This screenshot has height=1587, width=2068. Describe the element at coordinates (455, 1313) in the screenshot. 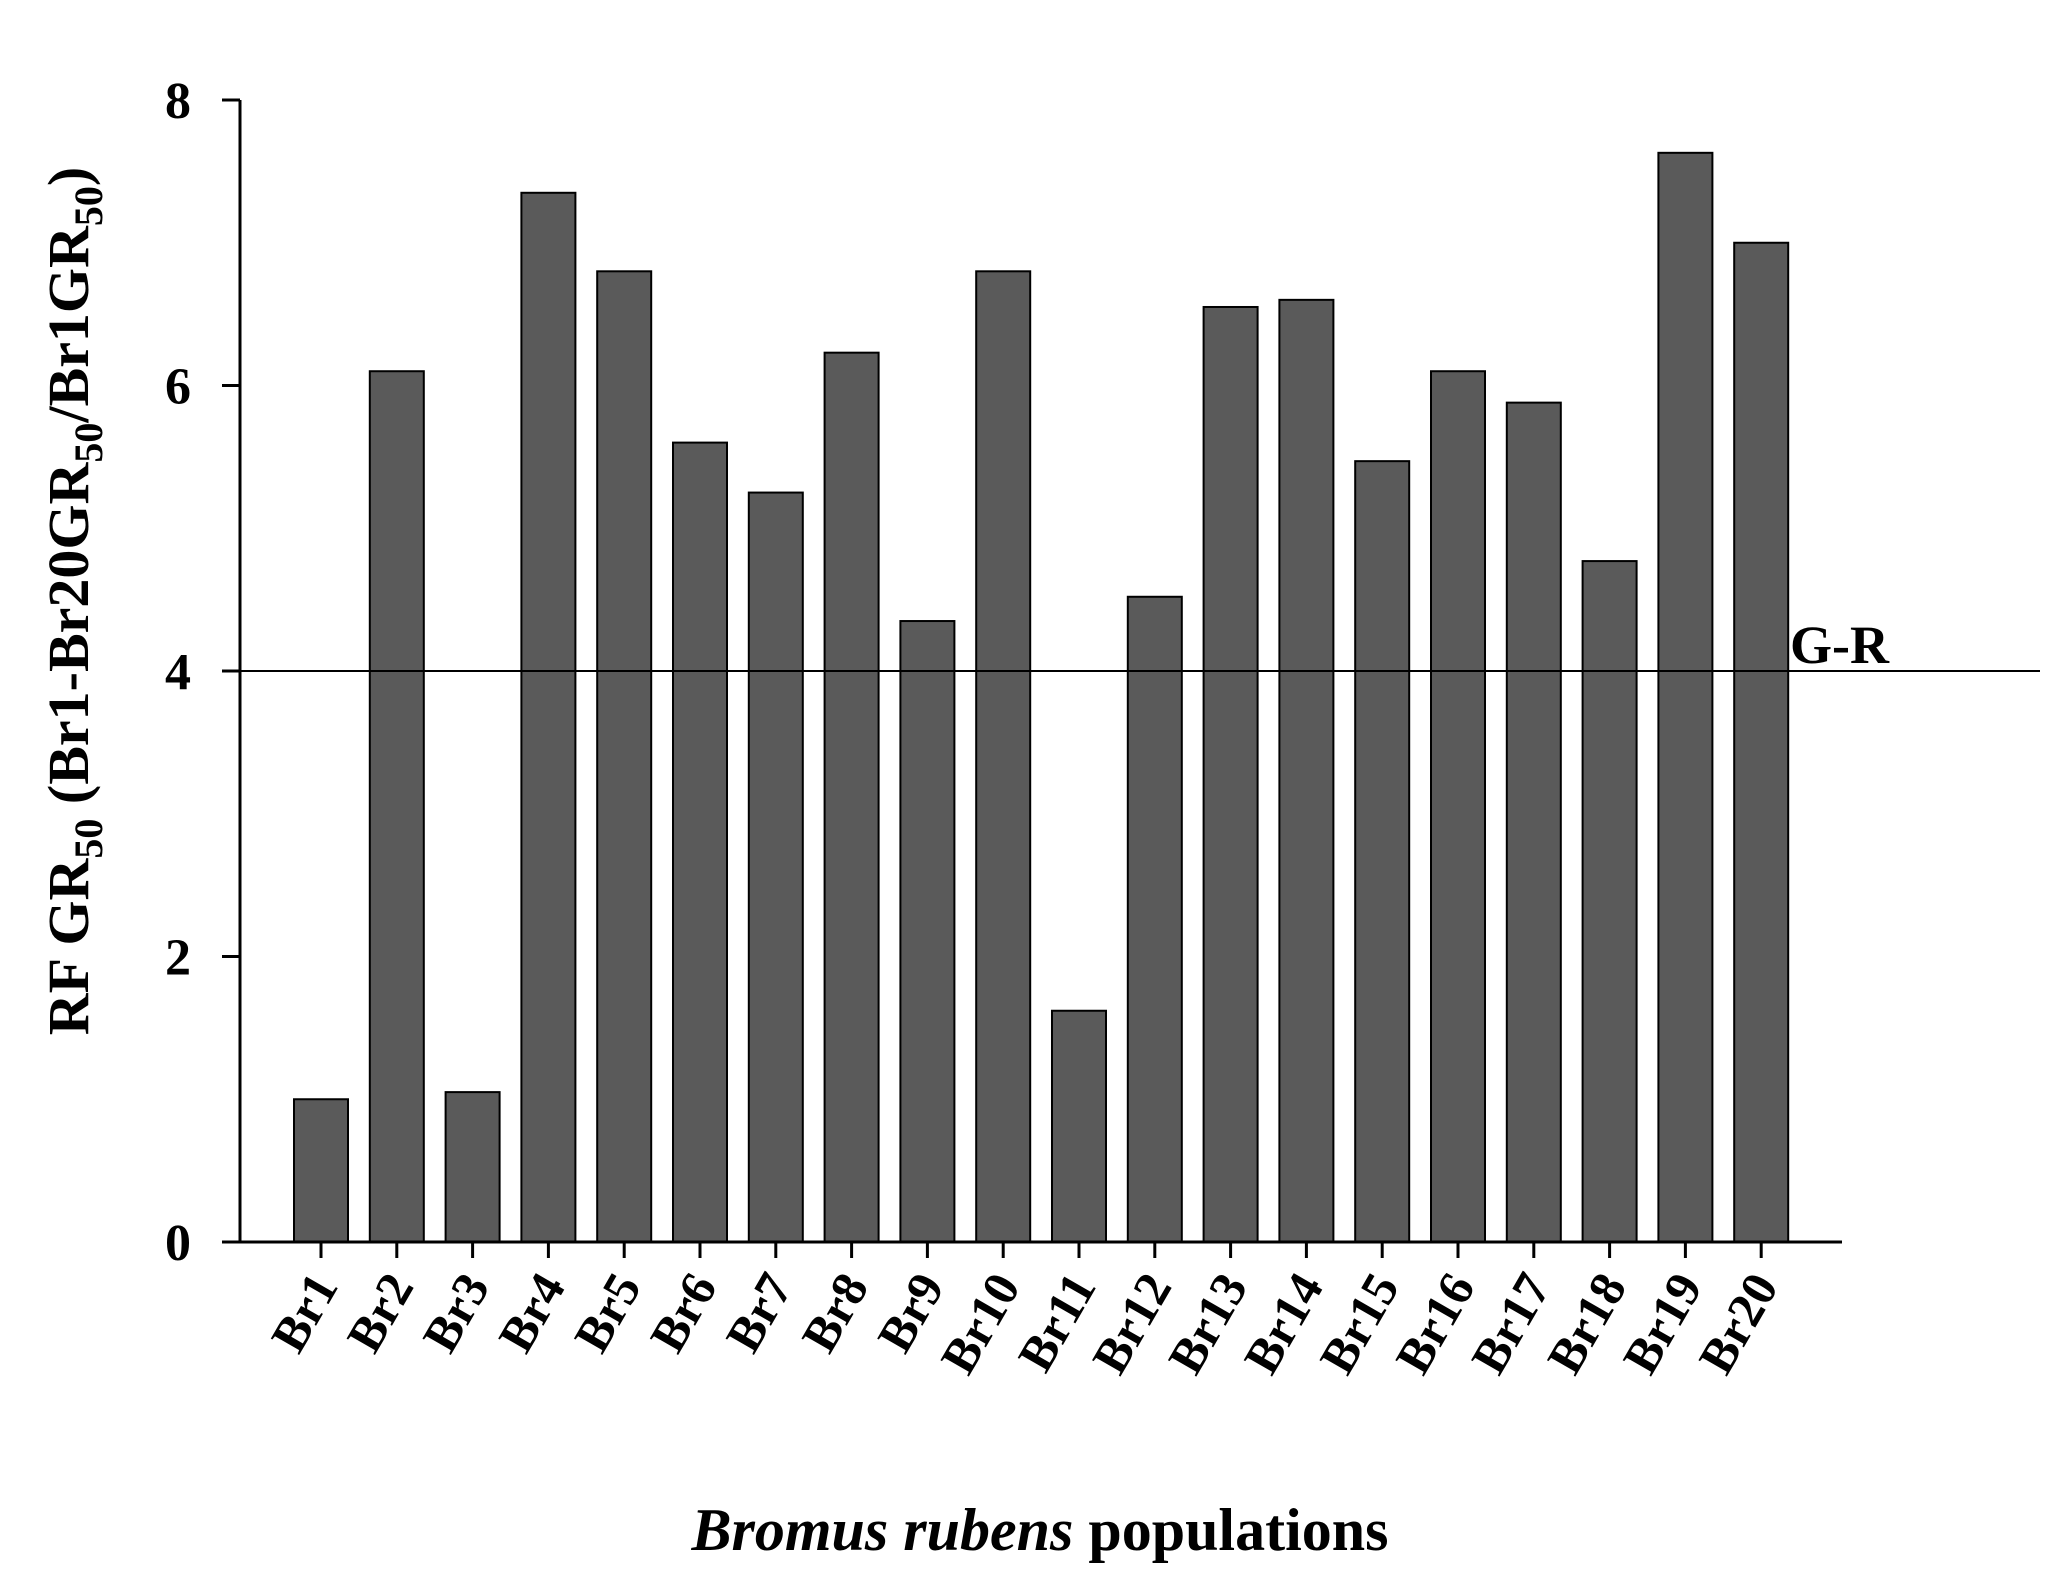

I see `x-tick-label-Br3: Br3` at that location.